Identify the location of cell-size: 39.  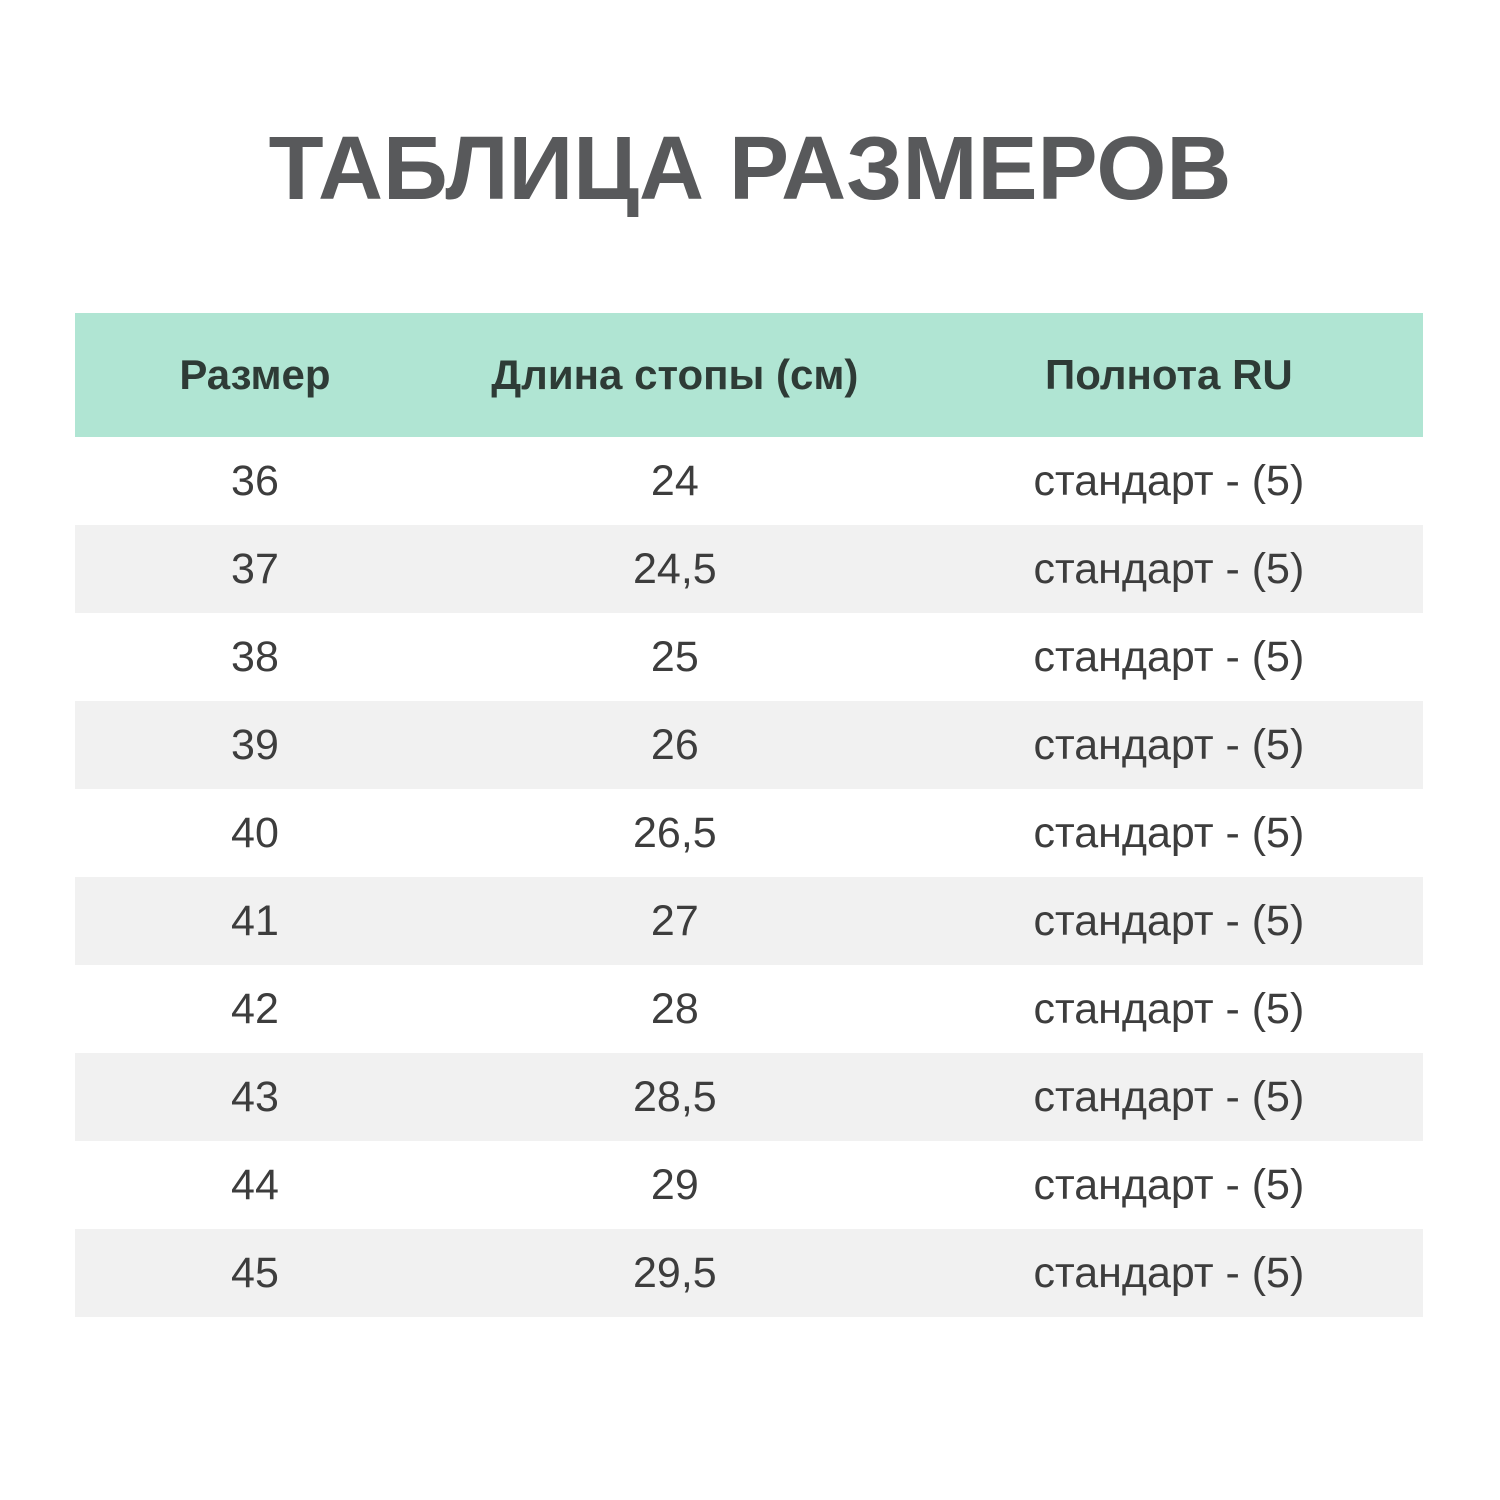
(255, 744).